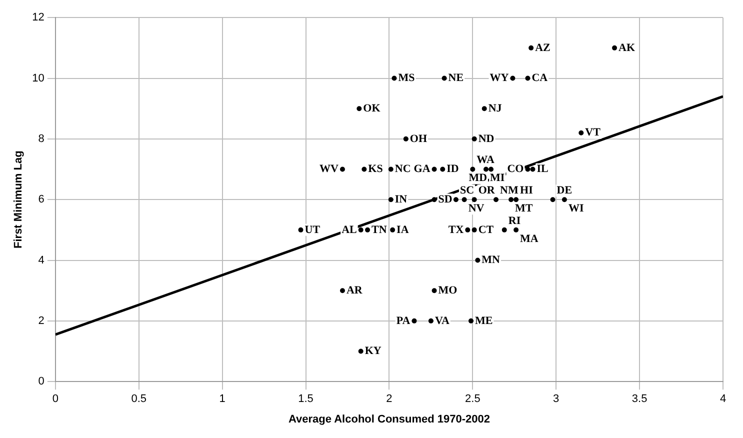  I want to click on data-label: IL, so click(542, 169).